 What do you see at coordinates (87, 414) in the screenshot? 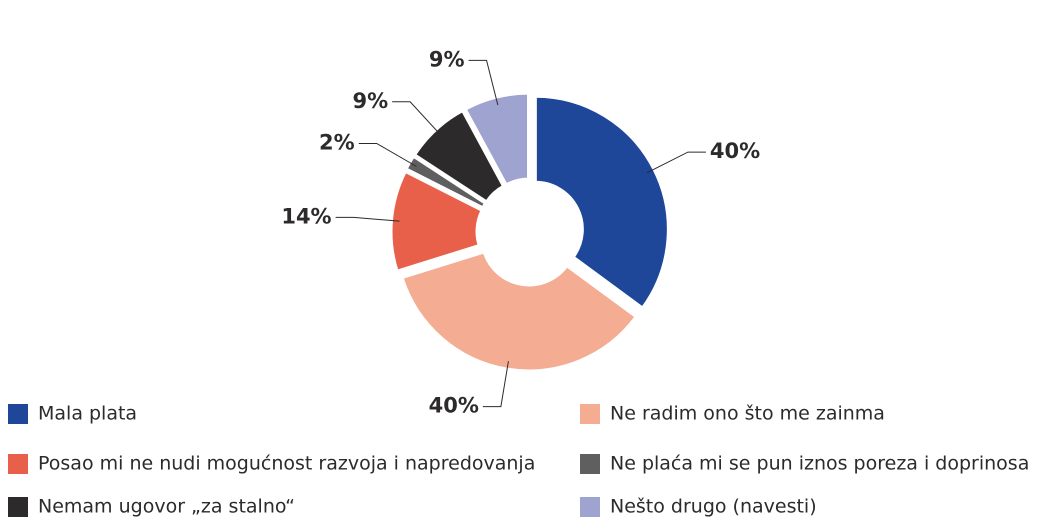
I see `legend-label: Mala plata` at bounding box center [87, 414].